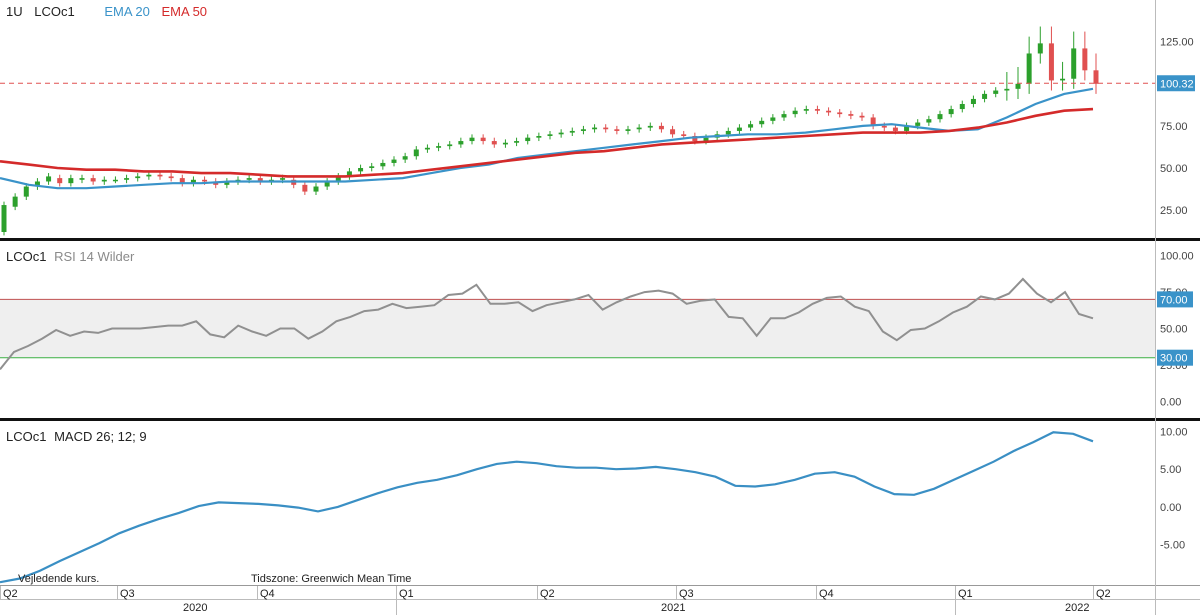 Image resolution: width=1200 pixels, height=615 pixels. What do you see at coordinates (54, 11) in the screenshot?
I see `symbol-label: LCOc1` at bounding box center [54, 11].